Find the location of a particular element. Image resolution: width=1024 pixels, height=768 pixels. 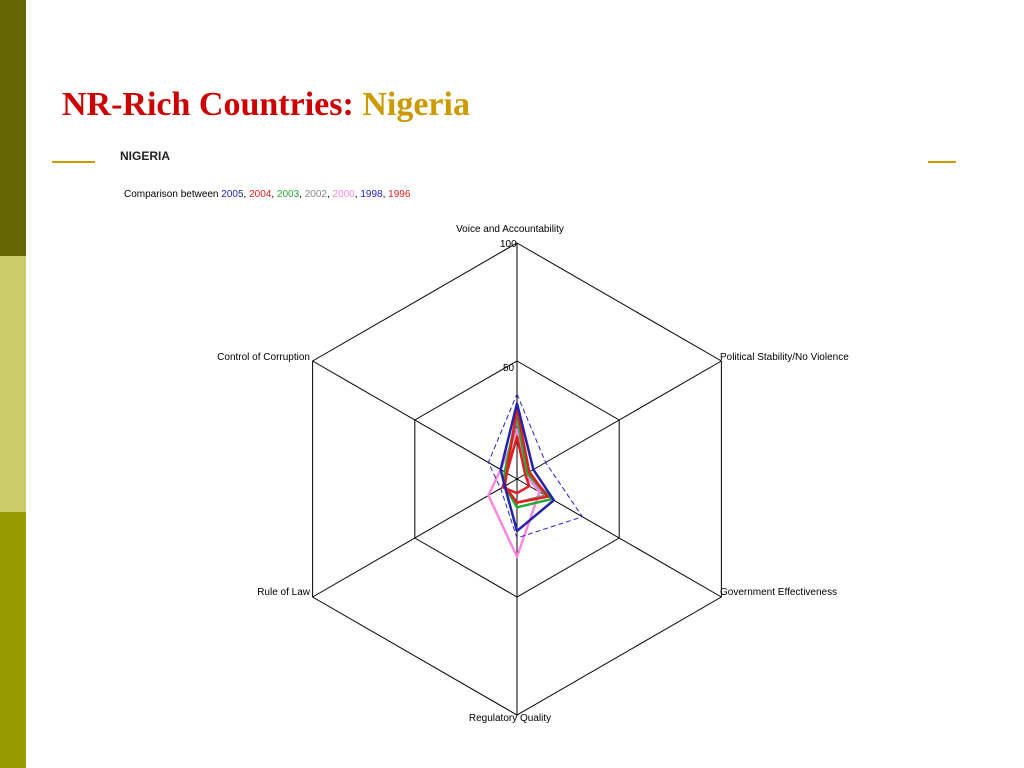

title-rule-right is located at coordinates (942, 162).